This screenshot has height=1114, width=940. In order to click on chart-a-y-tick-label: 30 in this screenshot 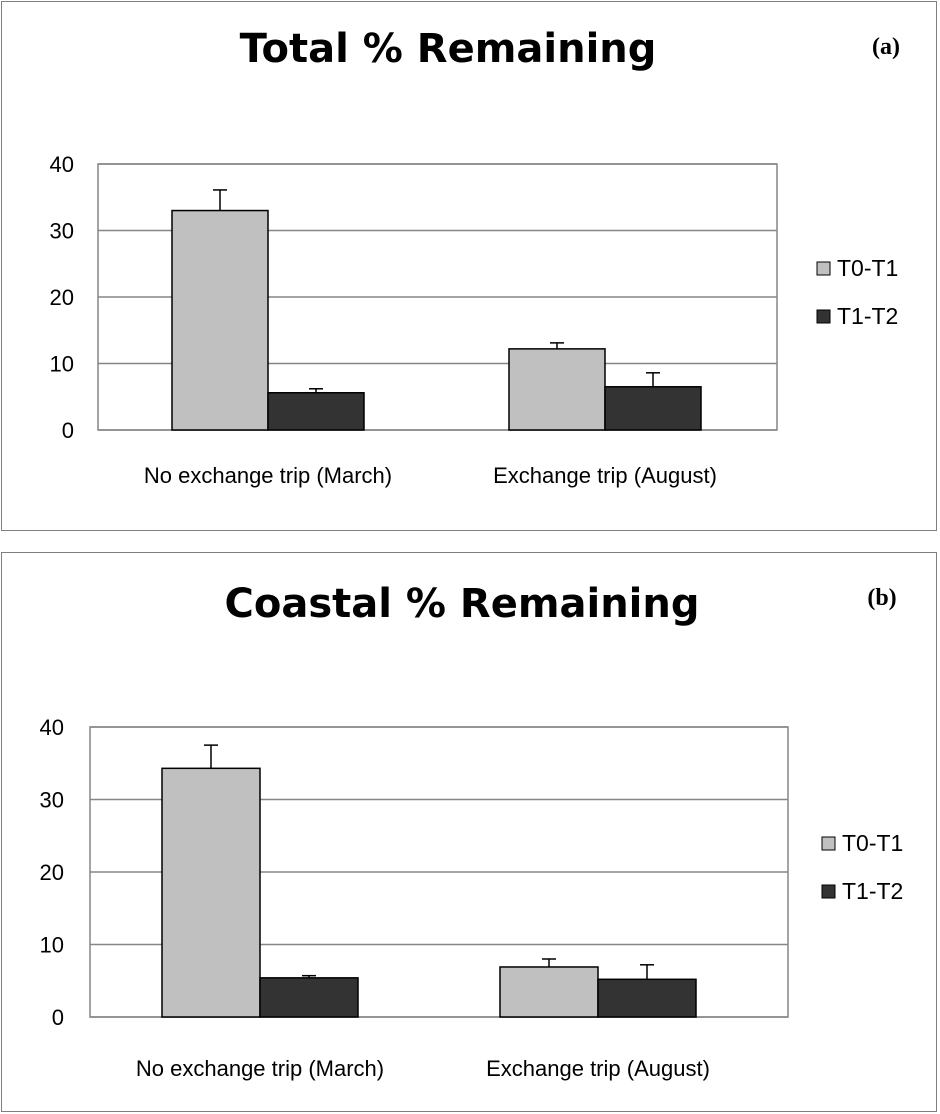, I will do `click(62, 231)`.